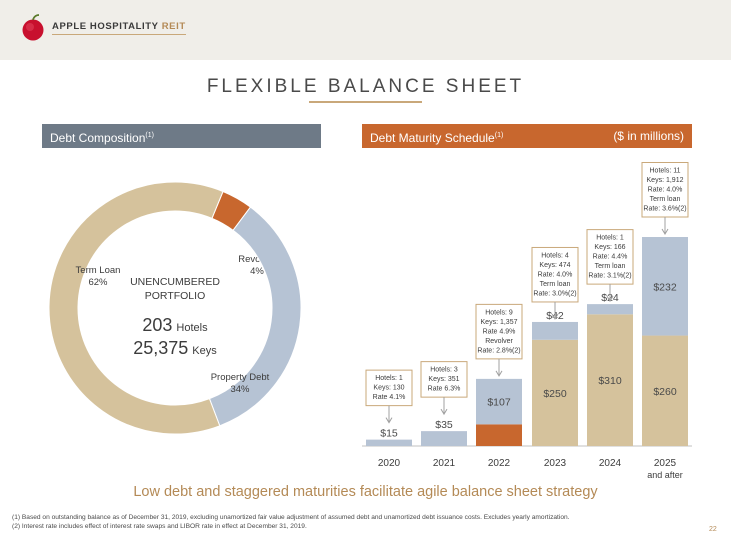 This screenshot has height=541, width=731. I want to click on annotation-text: Keys: 166, so click(609, 247).